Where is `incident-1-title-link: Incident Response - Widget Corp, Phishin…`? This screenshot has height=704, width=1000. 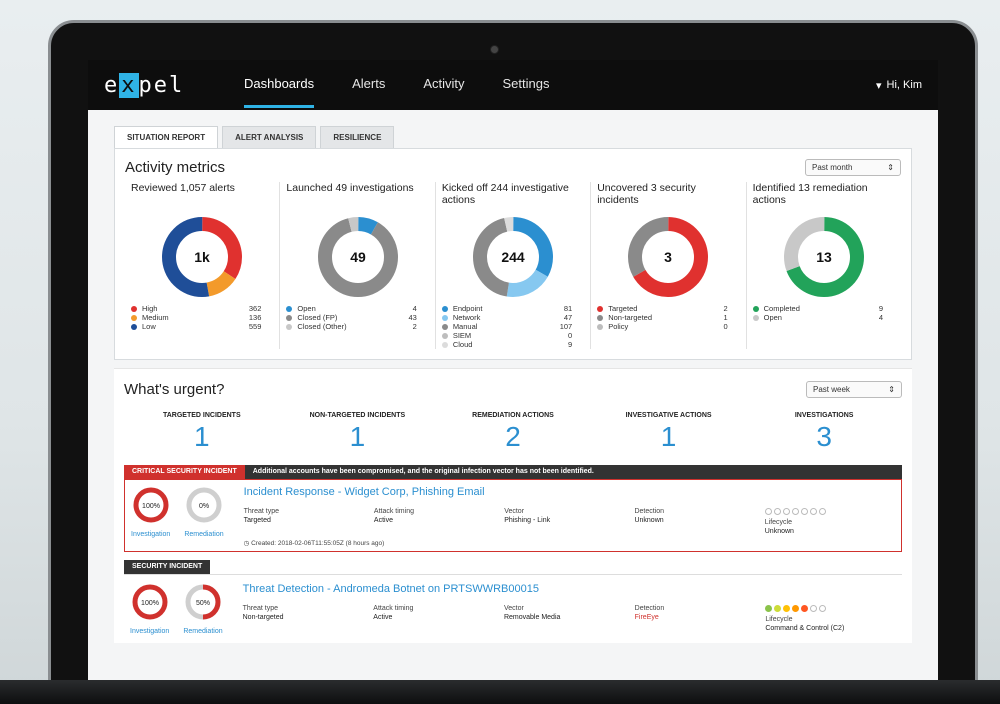 incident-1-title-link: Incident Response - Widget Corp, Phishin… is located at coordinates (364, 492).